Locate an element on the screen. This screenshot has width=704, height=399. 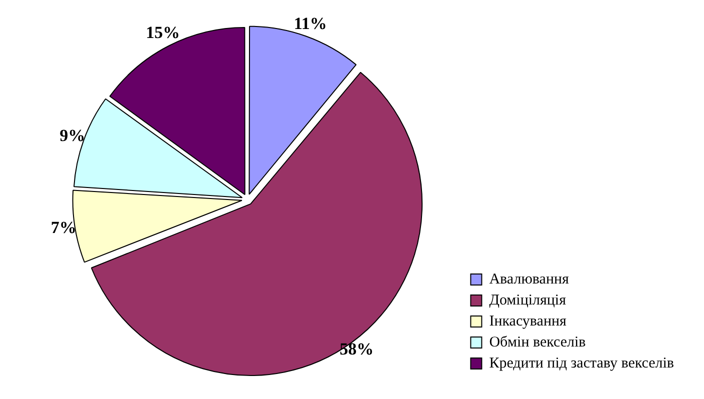
data-label: 9% is located at coordinates (73, 135).